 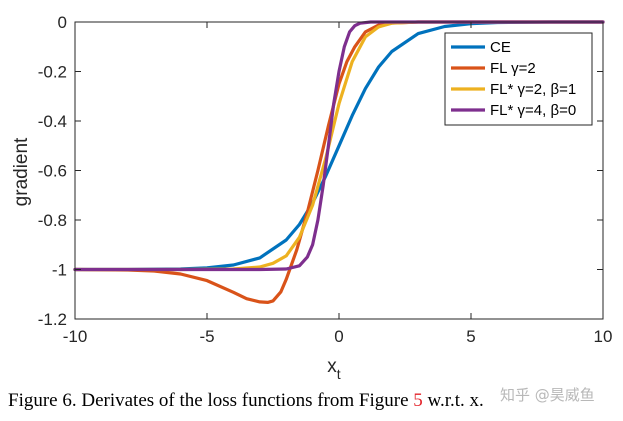 I want to click on x-tick-label: 0, so click(x=338, y=336).